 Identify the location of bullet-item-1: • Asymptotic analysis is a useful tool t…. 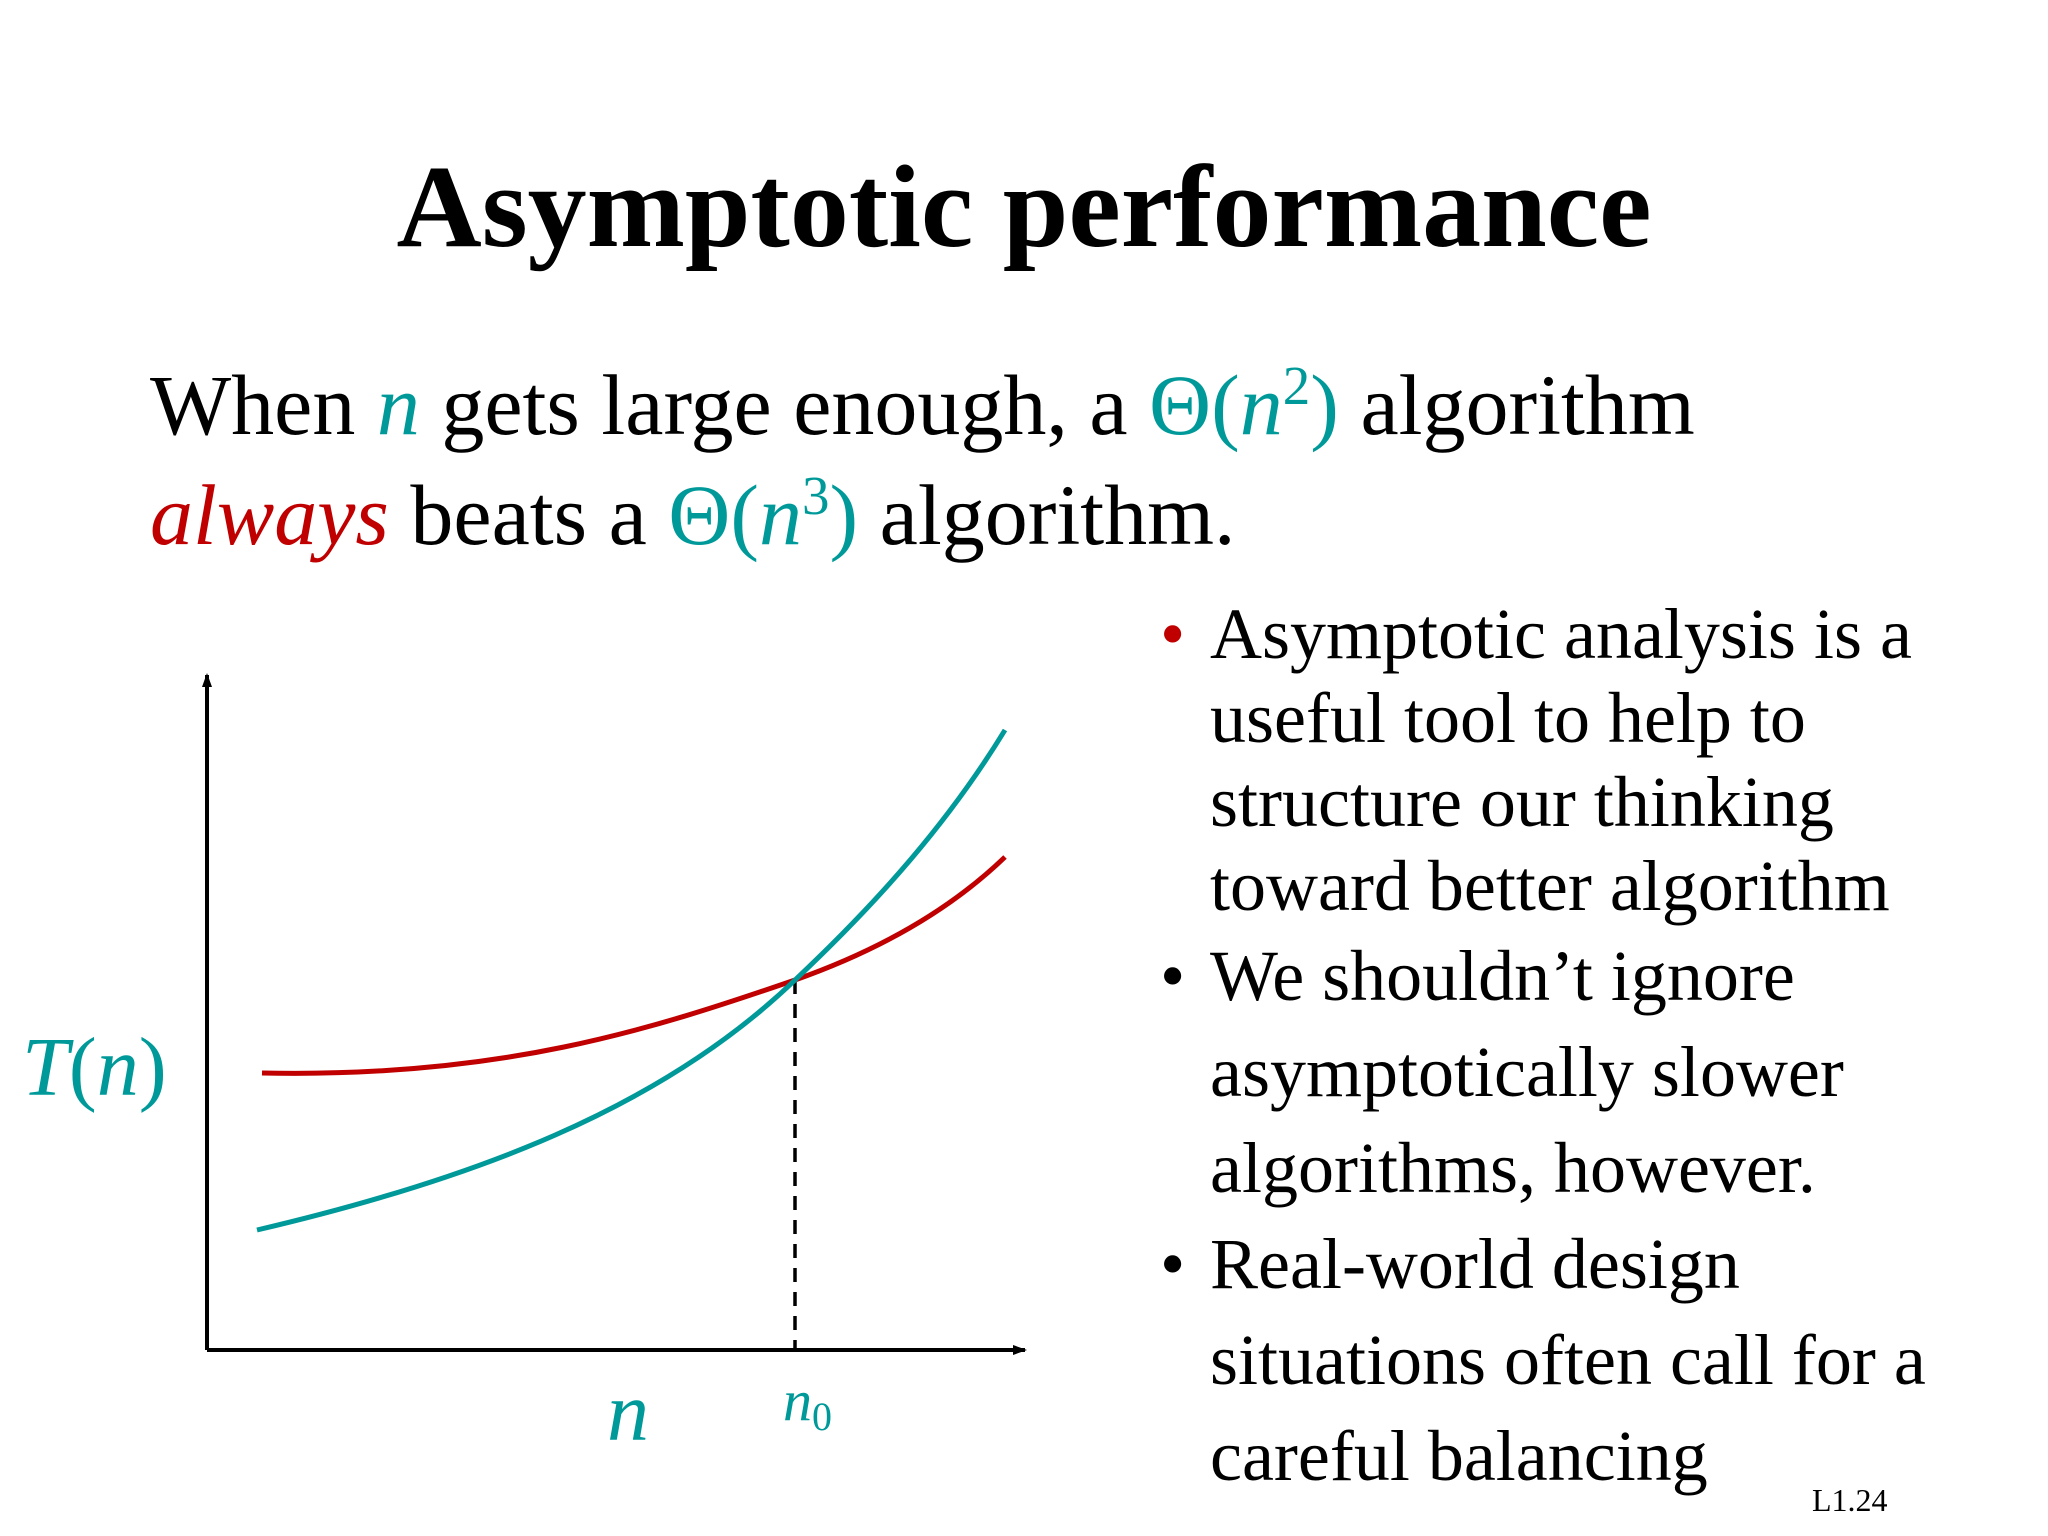
(1580, 760).